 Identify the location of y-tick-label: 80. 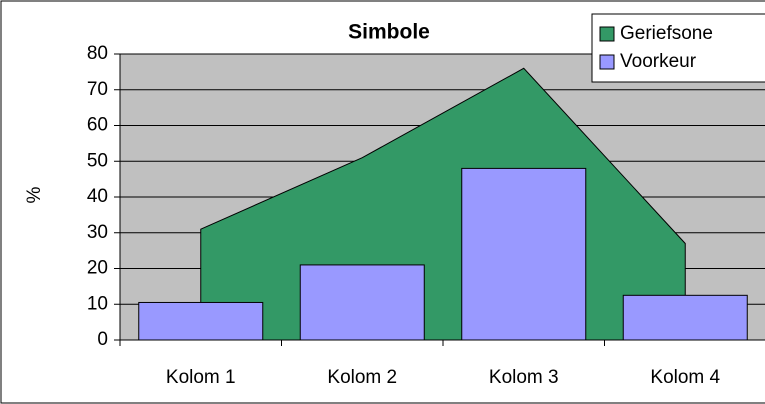
(97, 53).